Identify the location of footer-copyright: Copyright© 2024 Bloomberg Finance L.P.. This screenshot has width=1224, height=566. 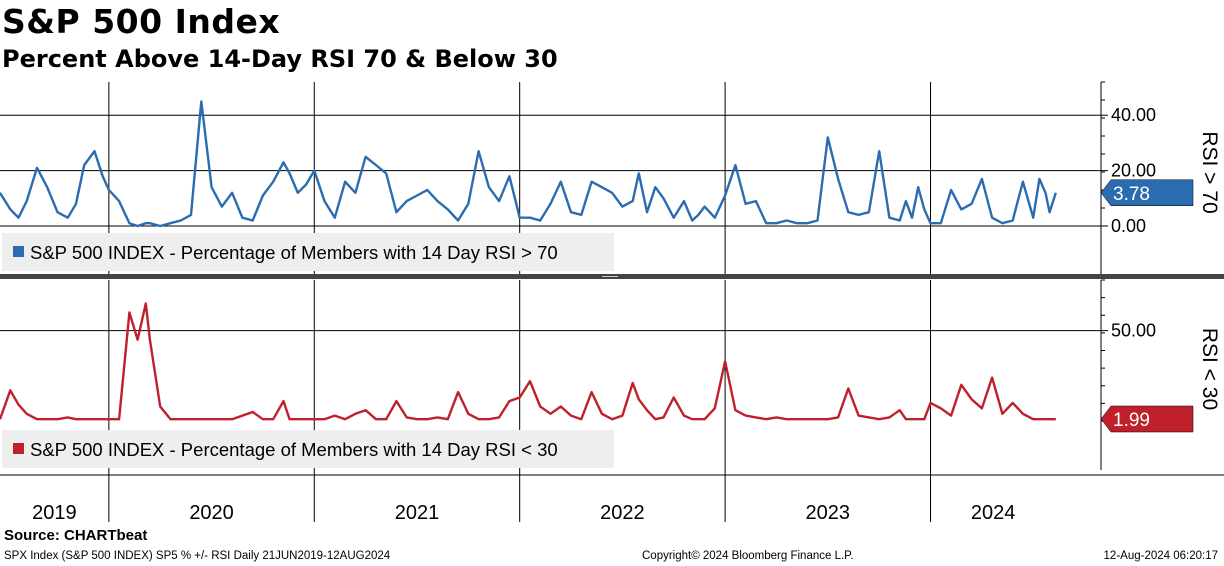
(748, 556).